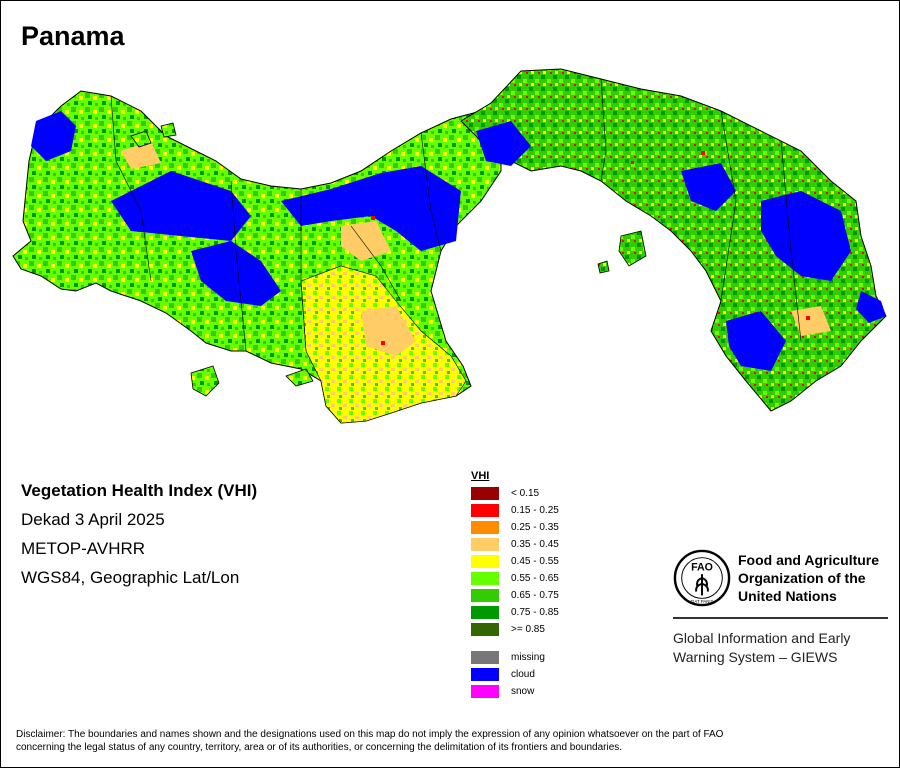  What do you see at coordinates (535, 527) in the screenshot?
I see `legend-label: 0.25 - 0.35` at bounding box center [535, 527].